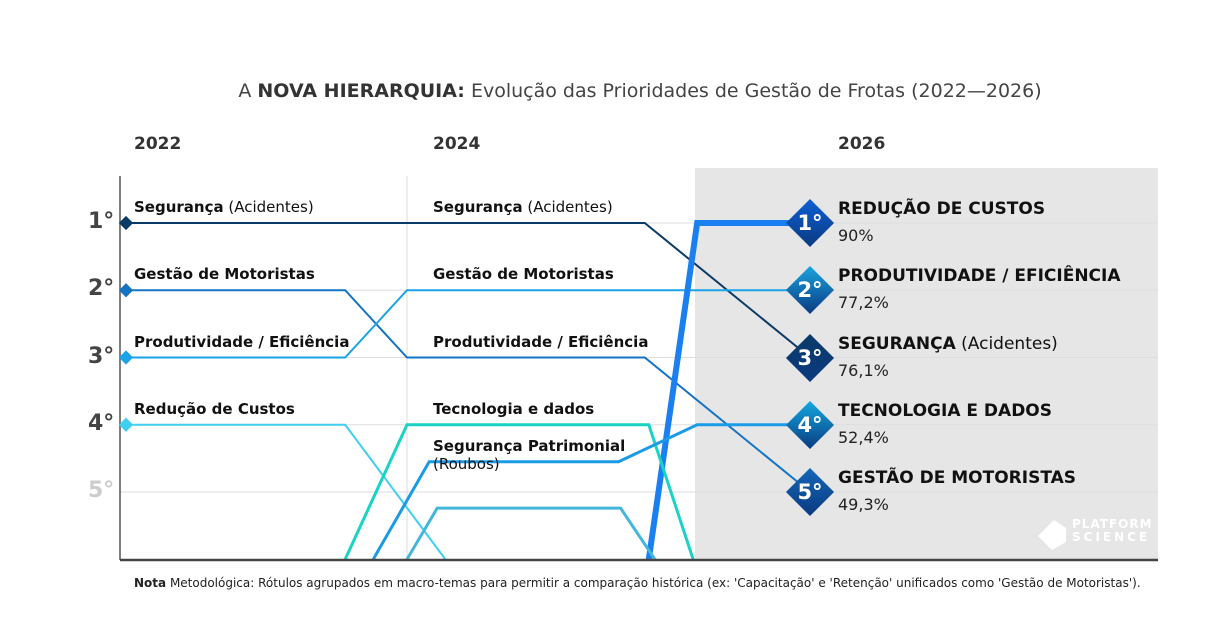 This screenshot has width=1215, height=640. Describe the element at coordinates (529, 445) in the screenshot. I see `label-bold: Segurança Patrimonial` at that location.